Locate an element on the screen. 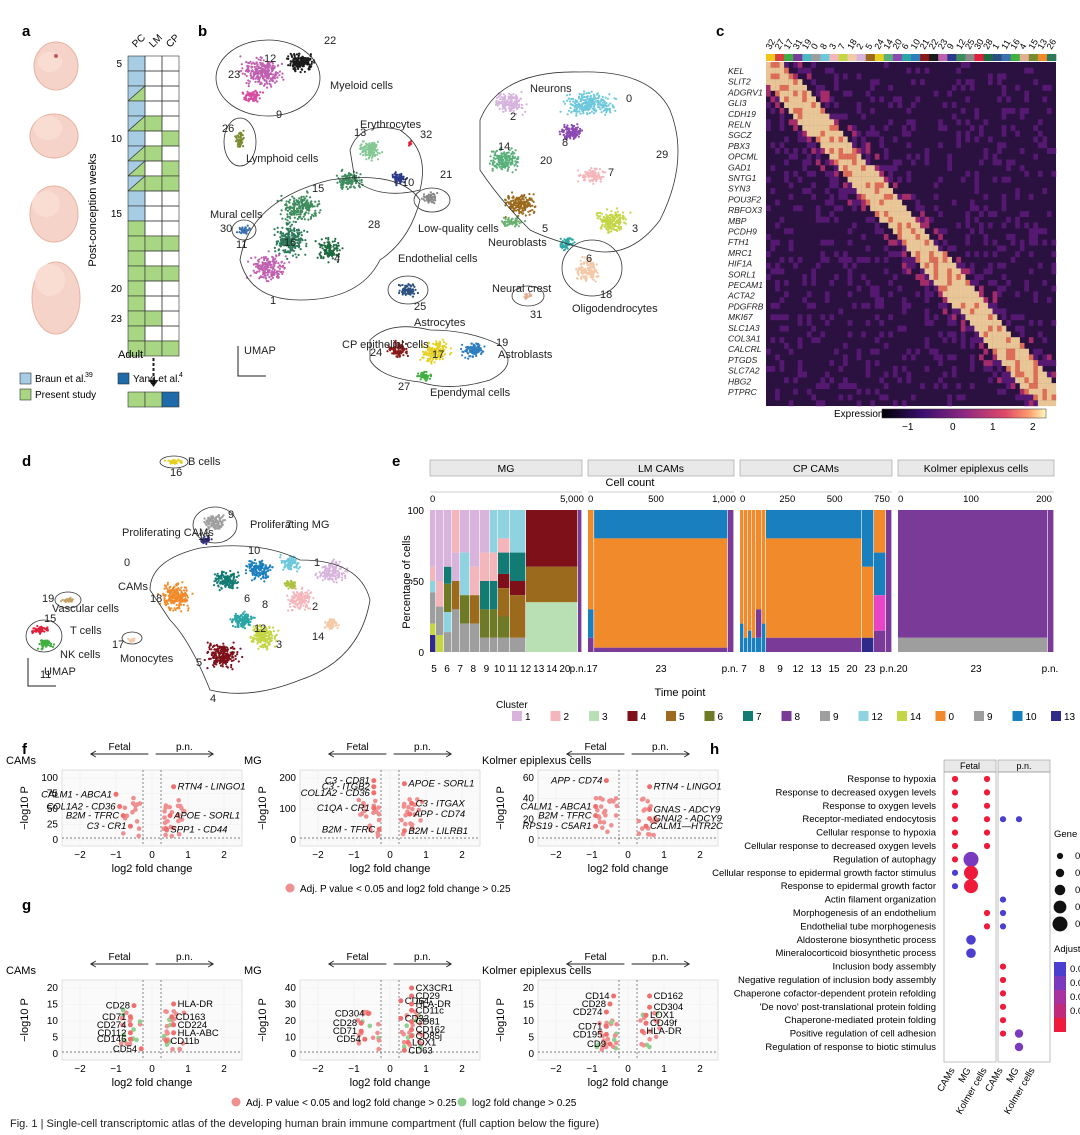 Image resolution: width=1080 pixels, height=1135 pixels. panel-label-b: b is located at coordinates (202, 31).